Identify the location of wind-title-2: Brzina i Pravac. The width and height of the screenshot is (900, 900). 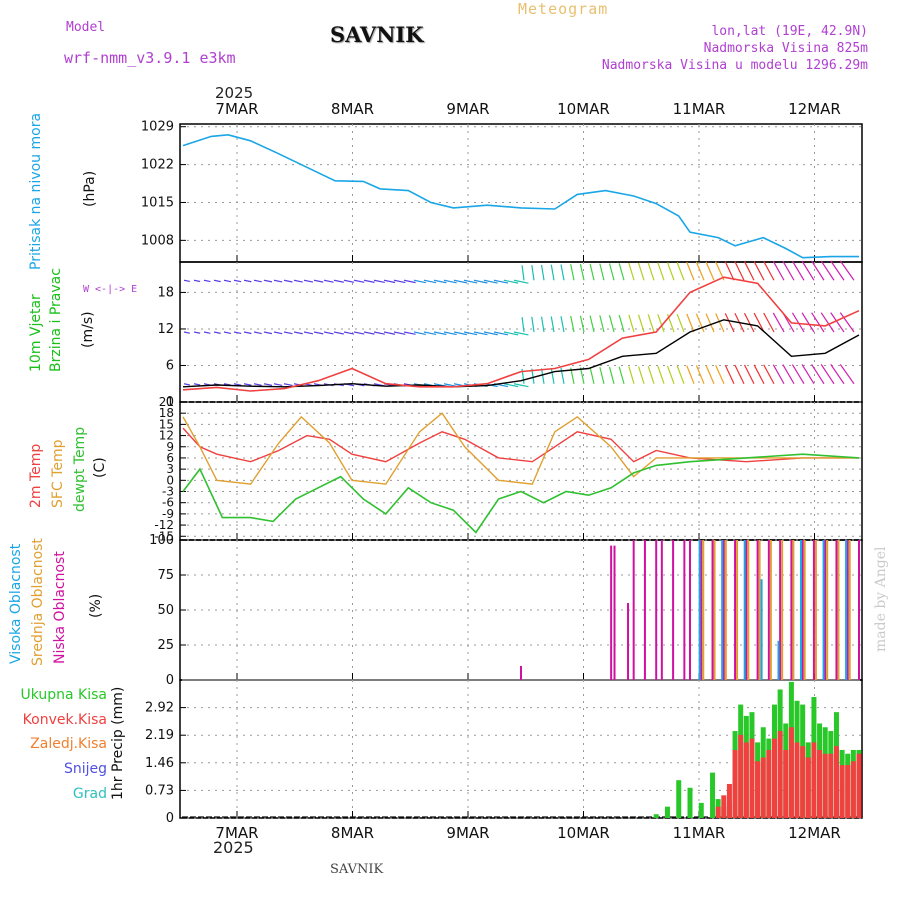
(56, 320).